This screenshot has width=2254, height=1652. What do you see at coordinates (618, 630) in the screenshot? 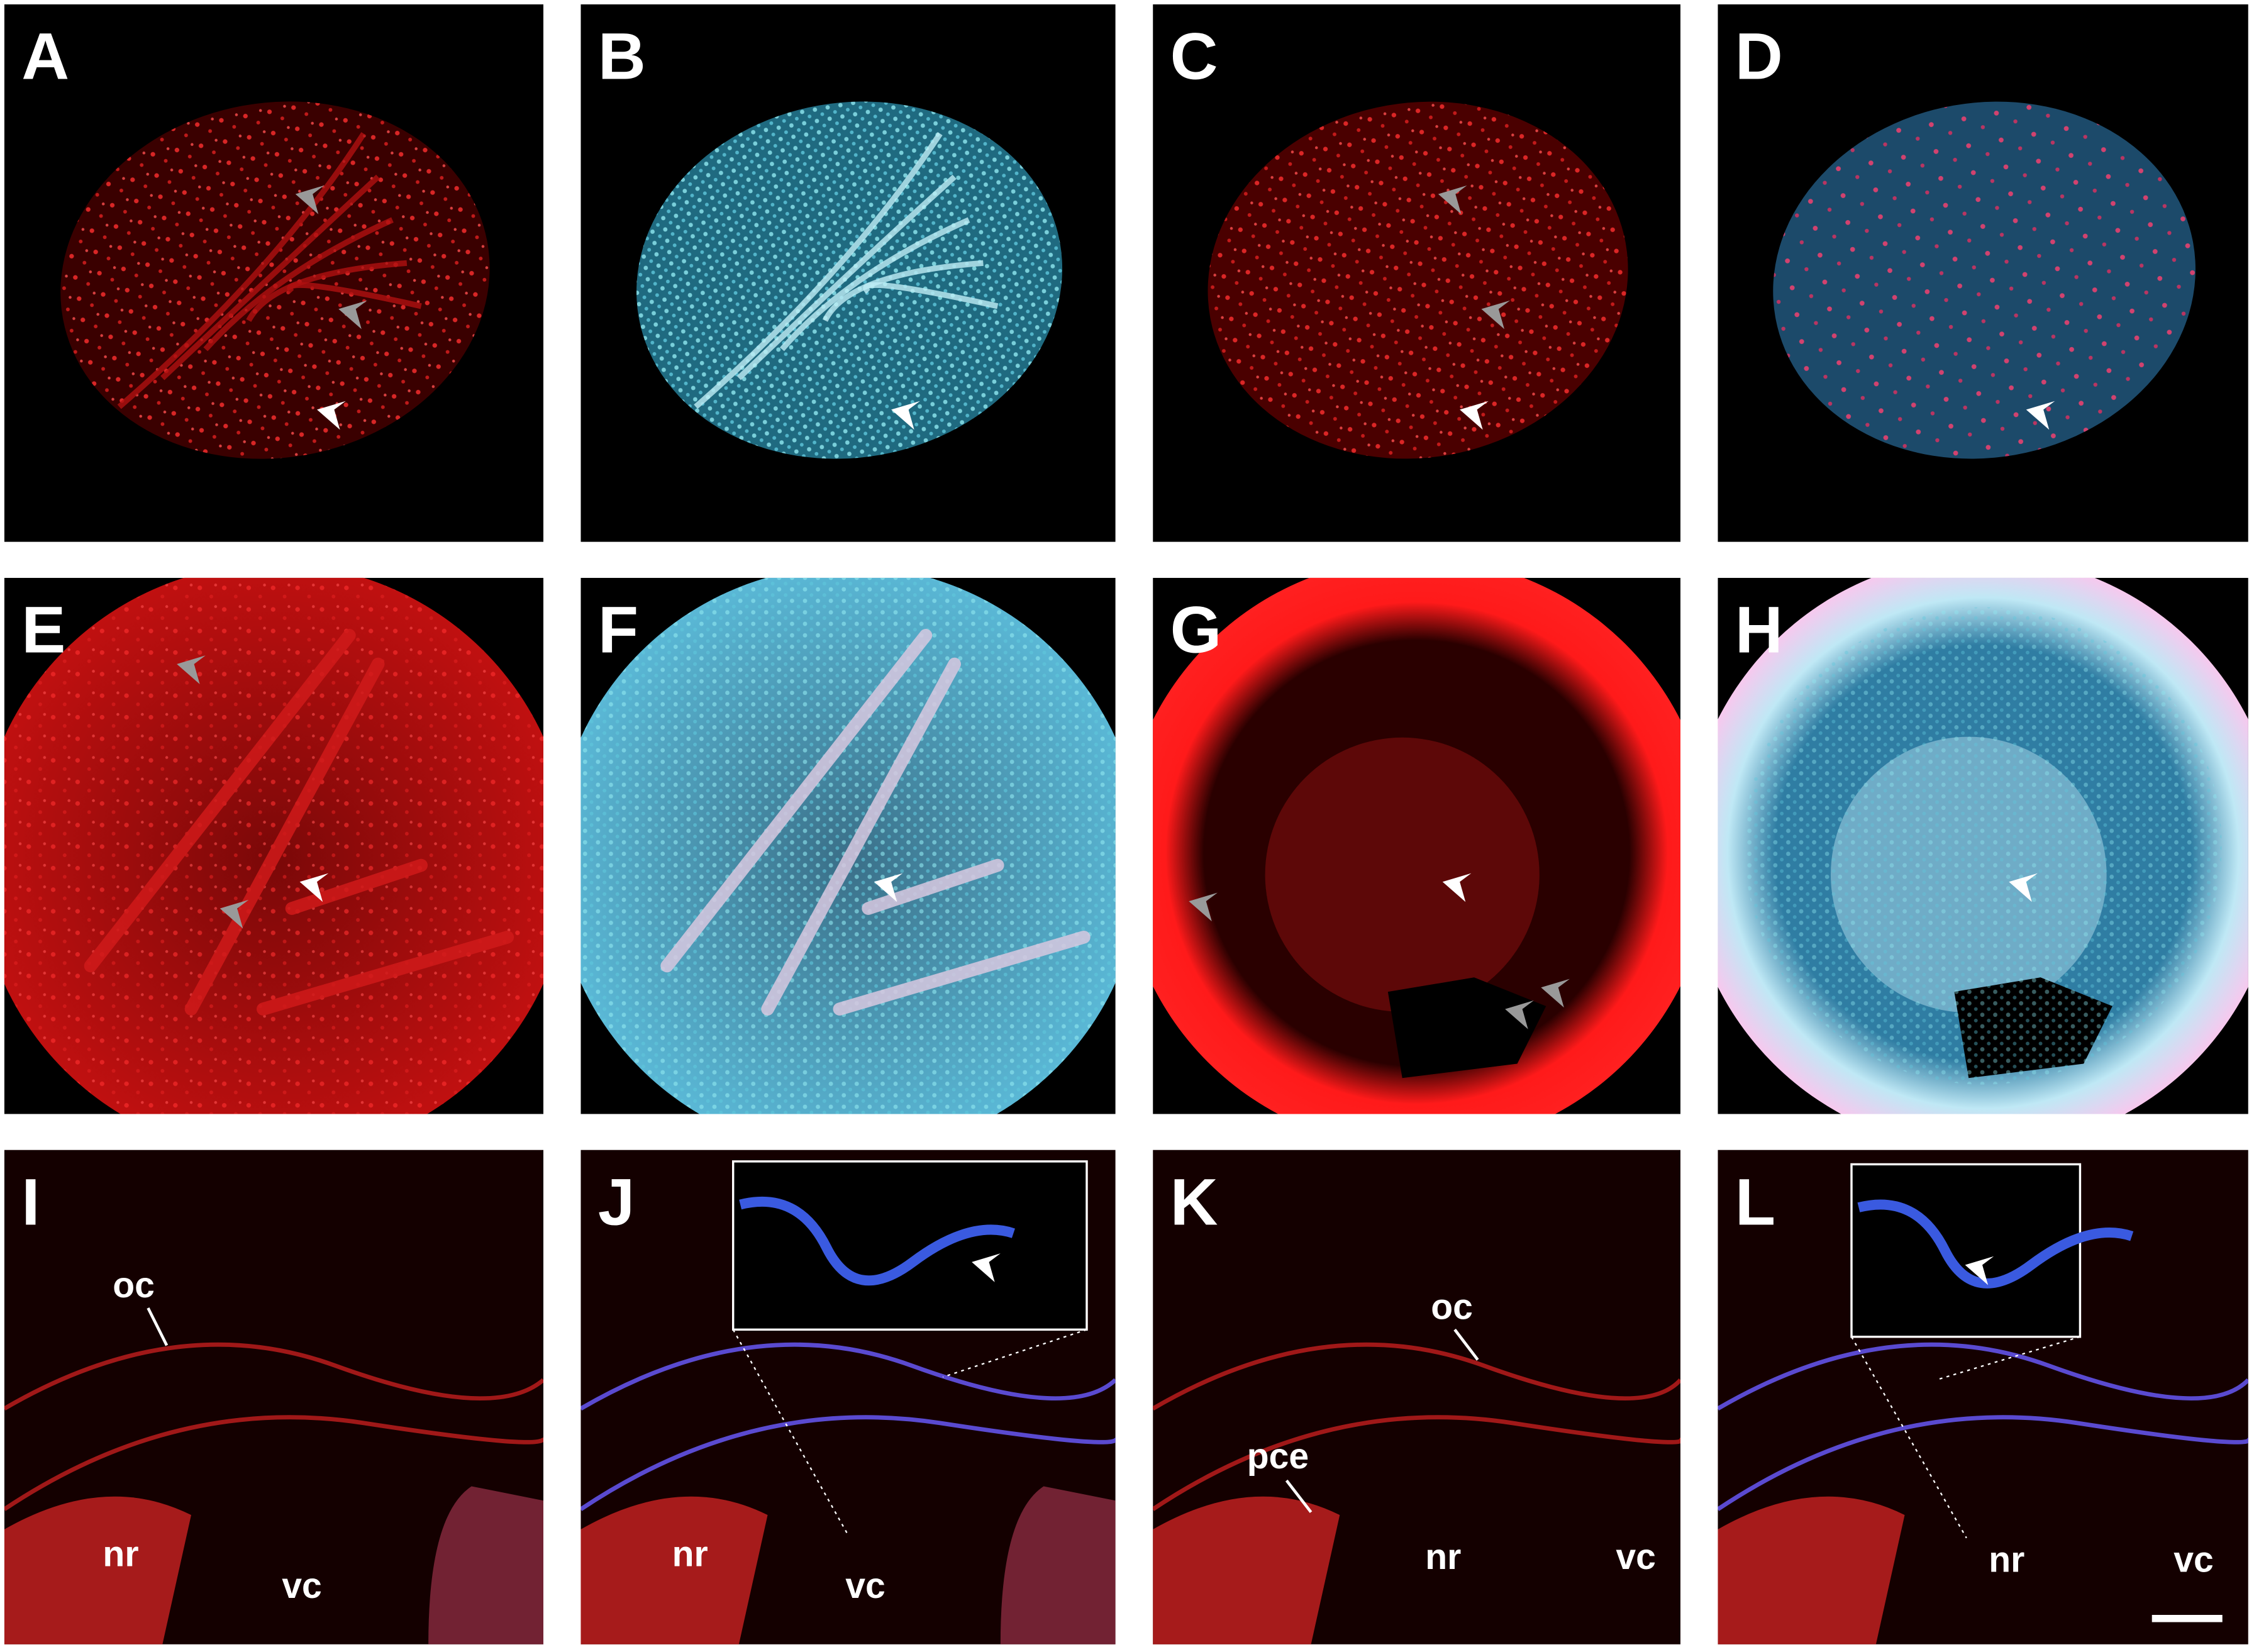
I see `panel-label: F` at bounding box center [618, 630].